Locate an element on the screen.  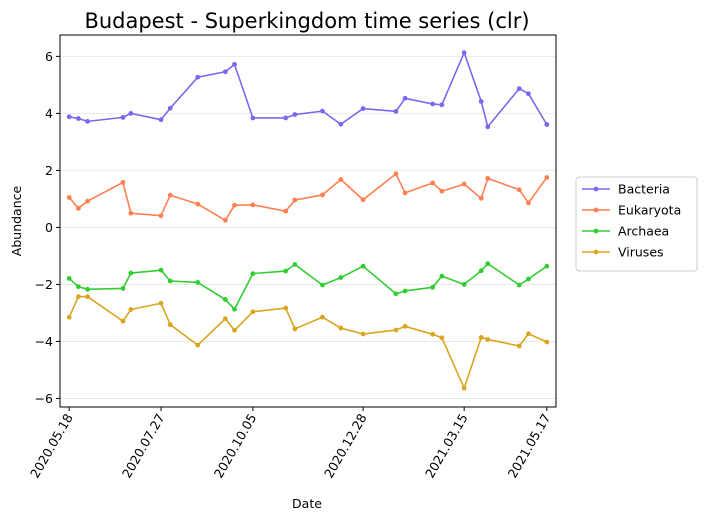
y-tick-label: 6 is located at coordinates (49, 56).